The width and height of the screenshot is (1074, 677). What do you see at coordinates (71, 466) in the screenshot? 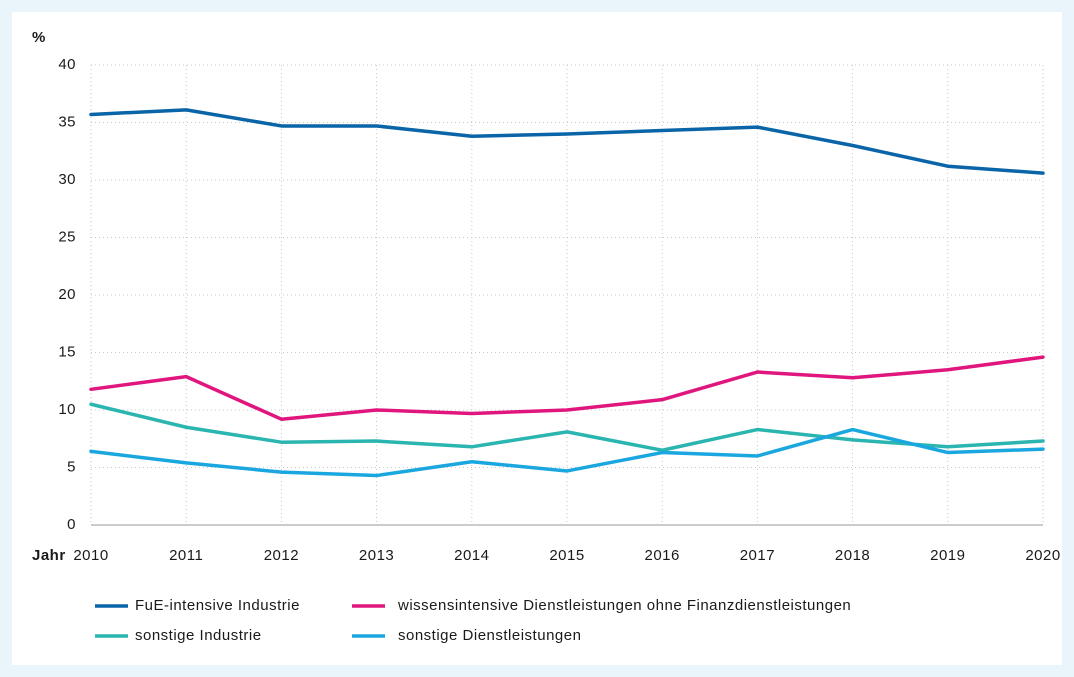
I see `y-tick-label: 5` at bounding box center [71, 466].